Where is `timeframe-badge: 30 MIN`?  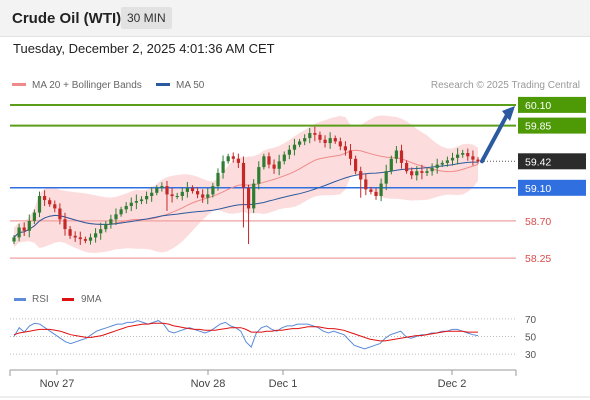
timeframe-badge: 30 MIN is located at coordinates (146, 18).